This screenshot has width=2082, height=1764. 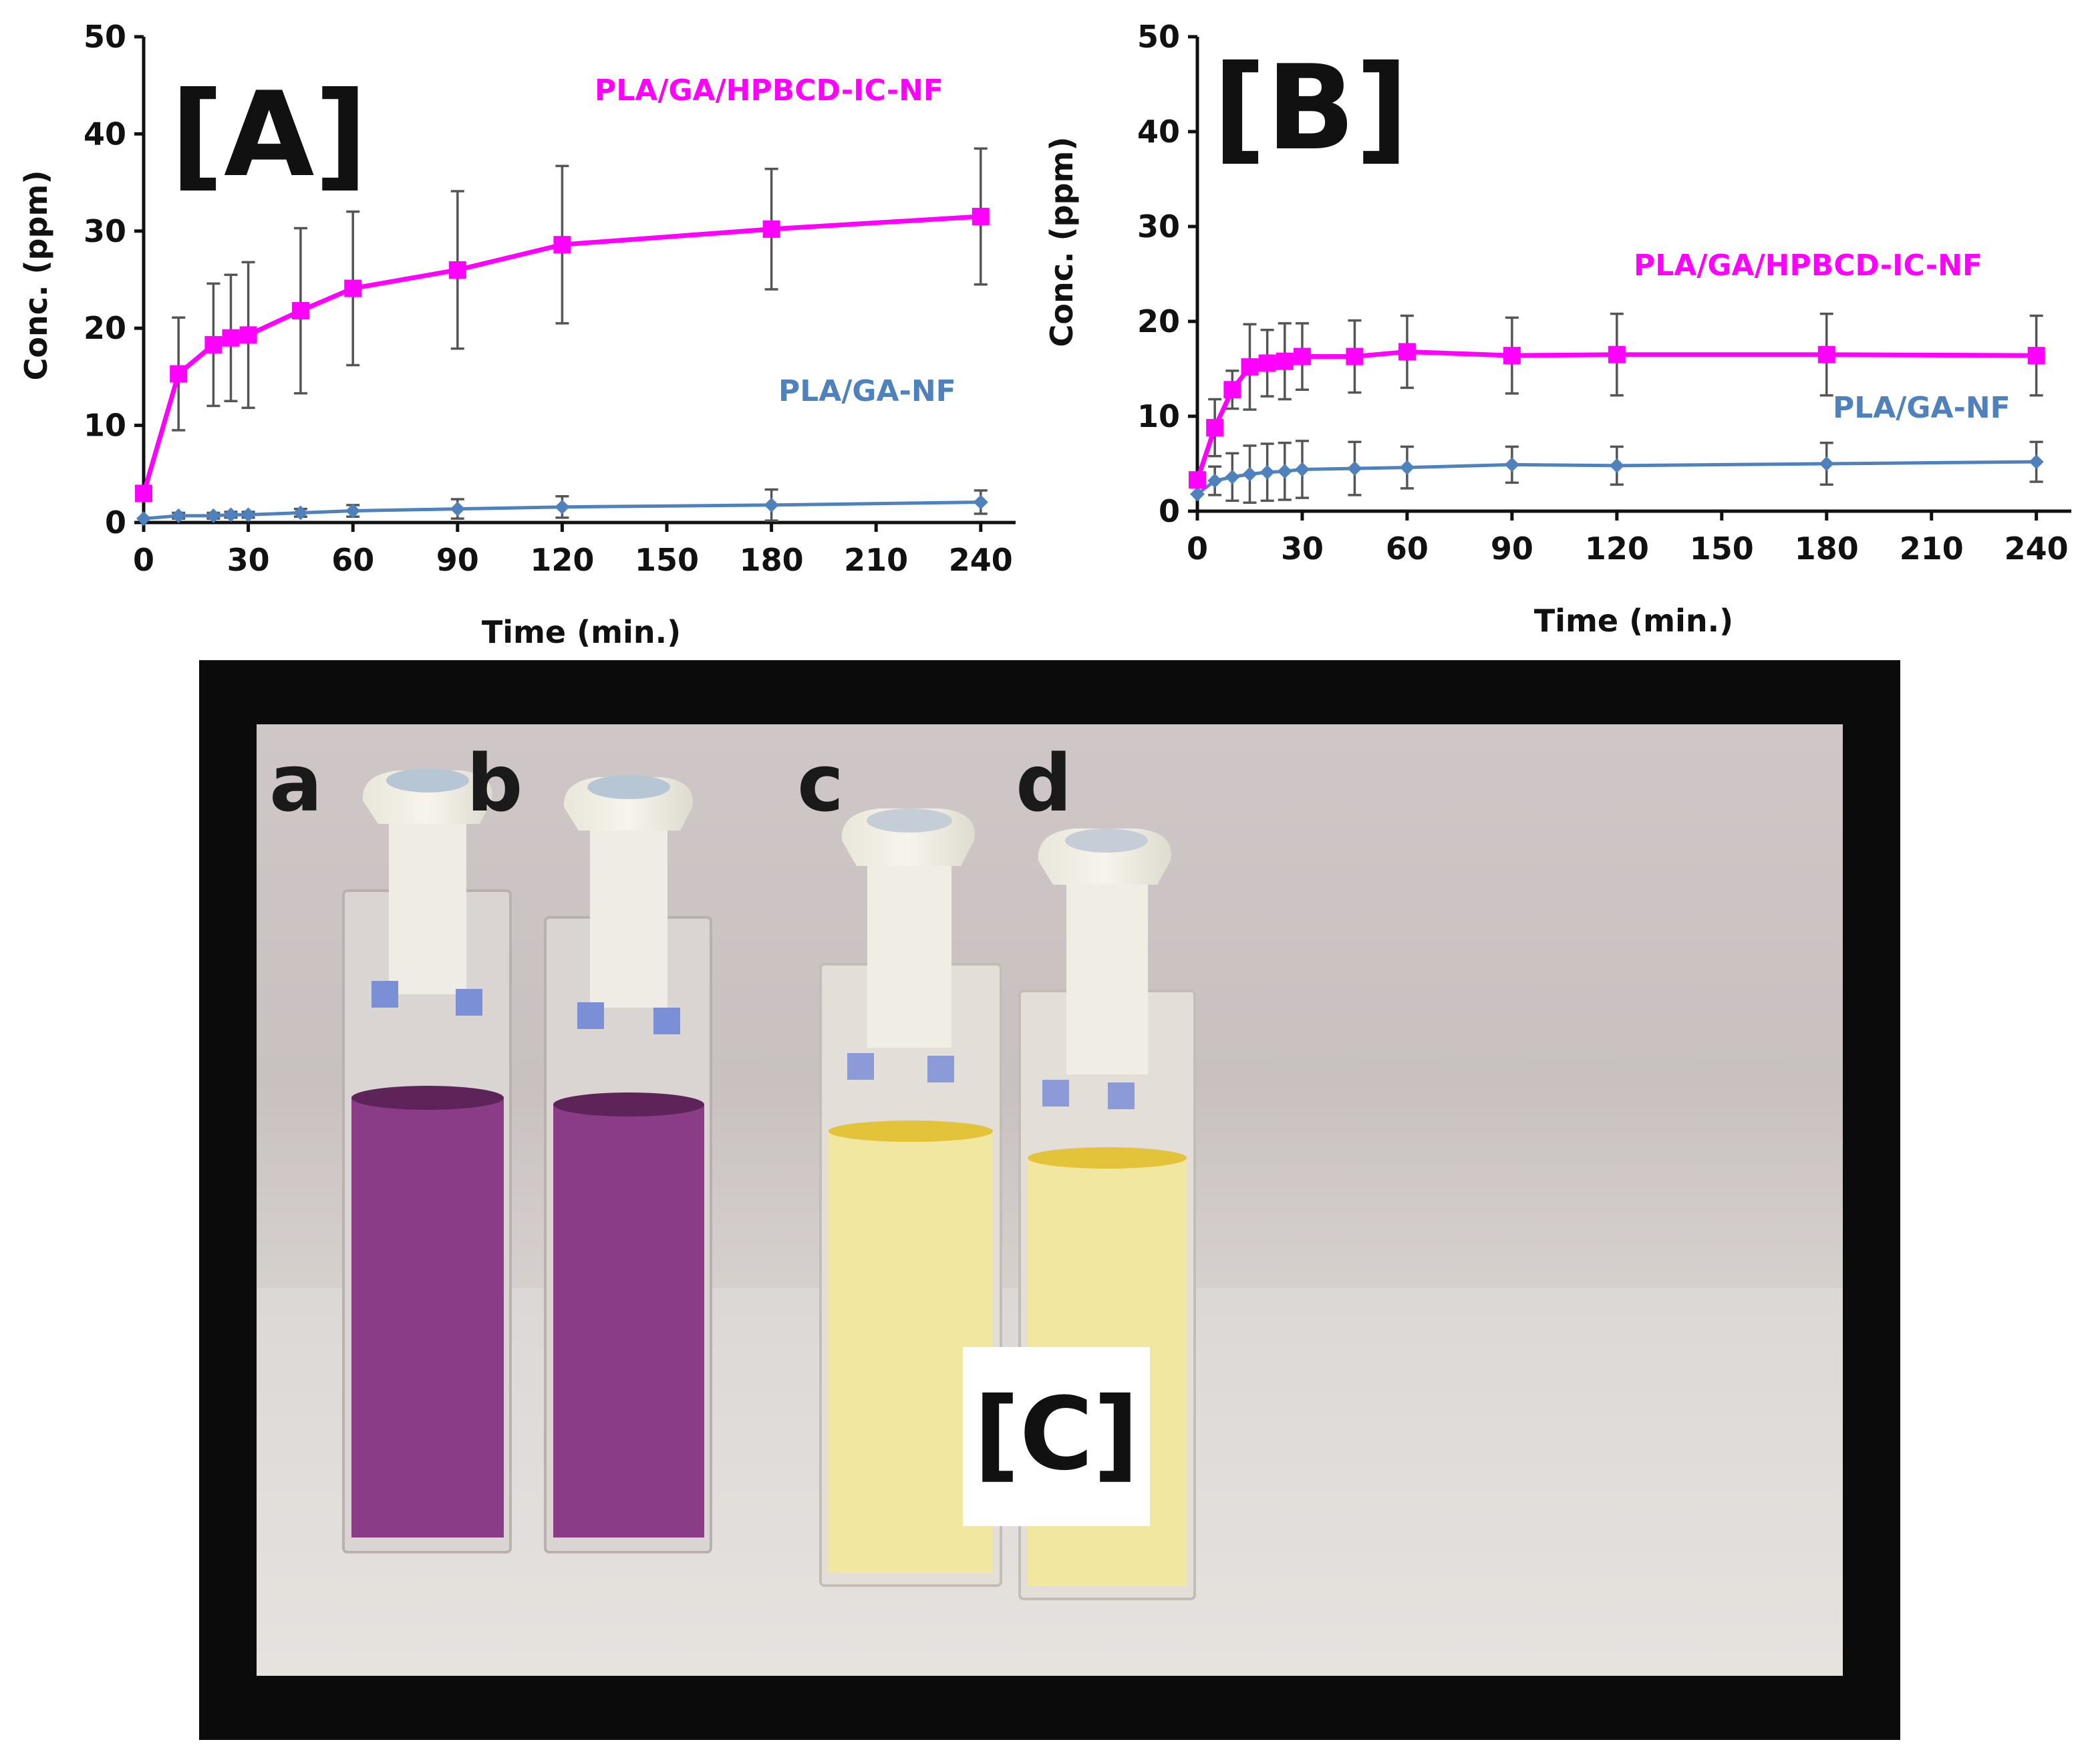 What do you see at coordinates (457, 560) in the screenshot?
I see `x-tick-label-a: 90` at bounding box center [457, 560].